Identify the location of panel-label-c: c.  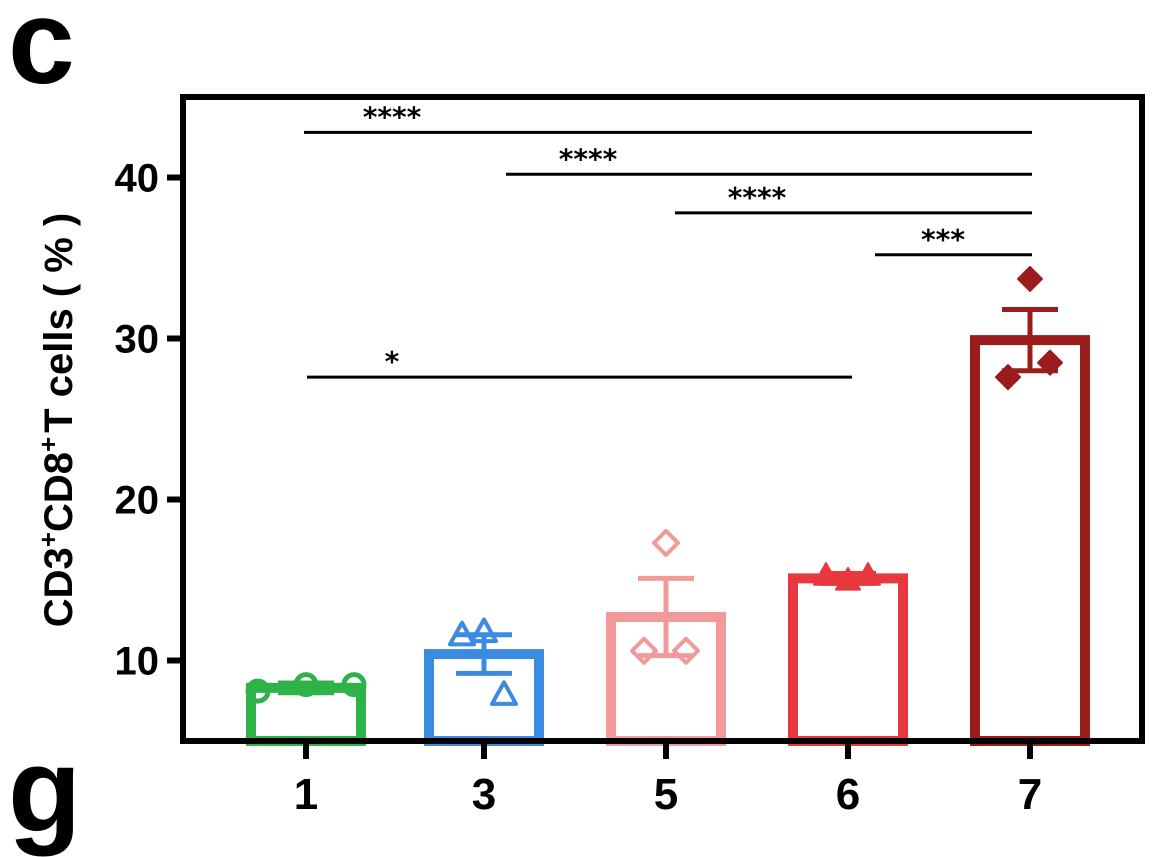
(41, 54).